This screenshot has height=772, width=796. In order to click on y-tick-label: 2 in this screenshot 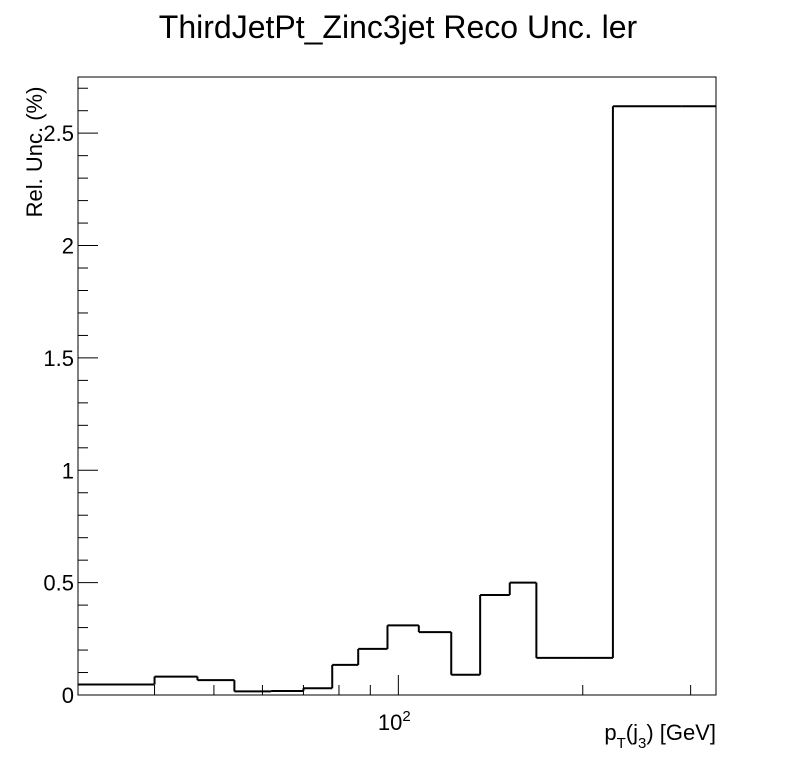, I will do `click(68, 246)`.